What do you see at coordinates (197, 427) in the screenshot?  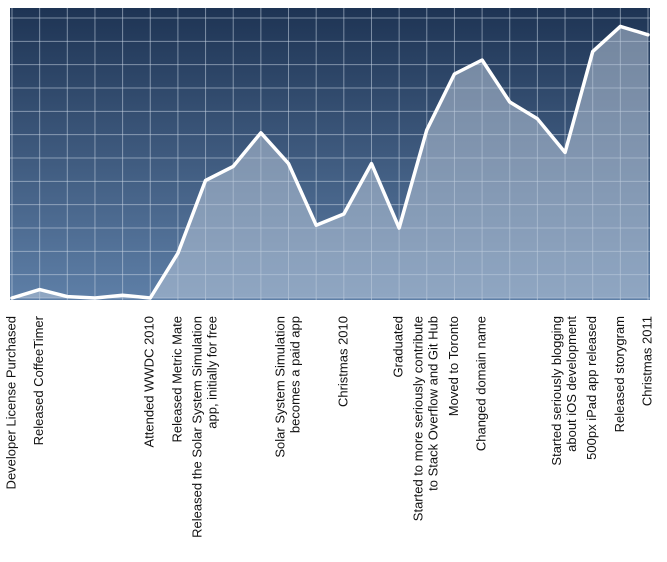 I see `event-label: Released the Solar System Simulation` at bounding box center [197, 427].